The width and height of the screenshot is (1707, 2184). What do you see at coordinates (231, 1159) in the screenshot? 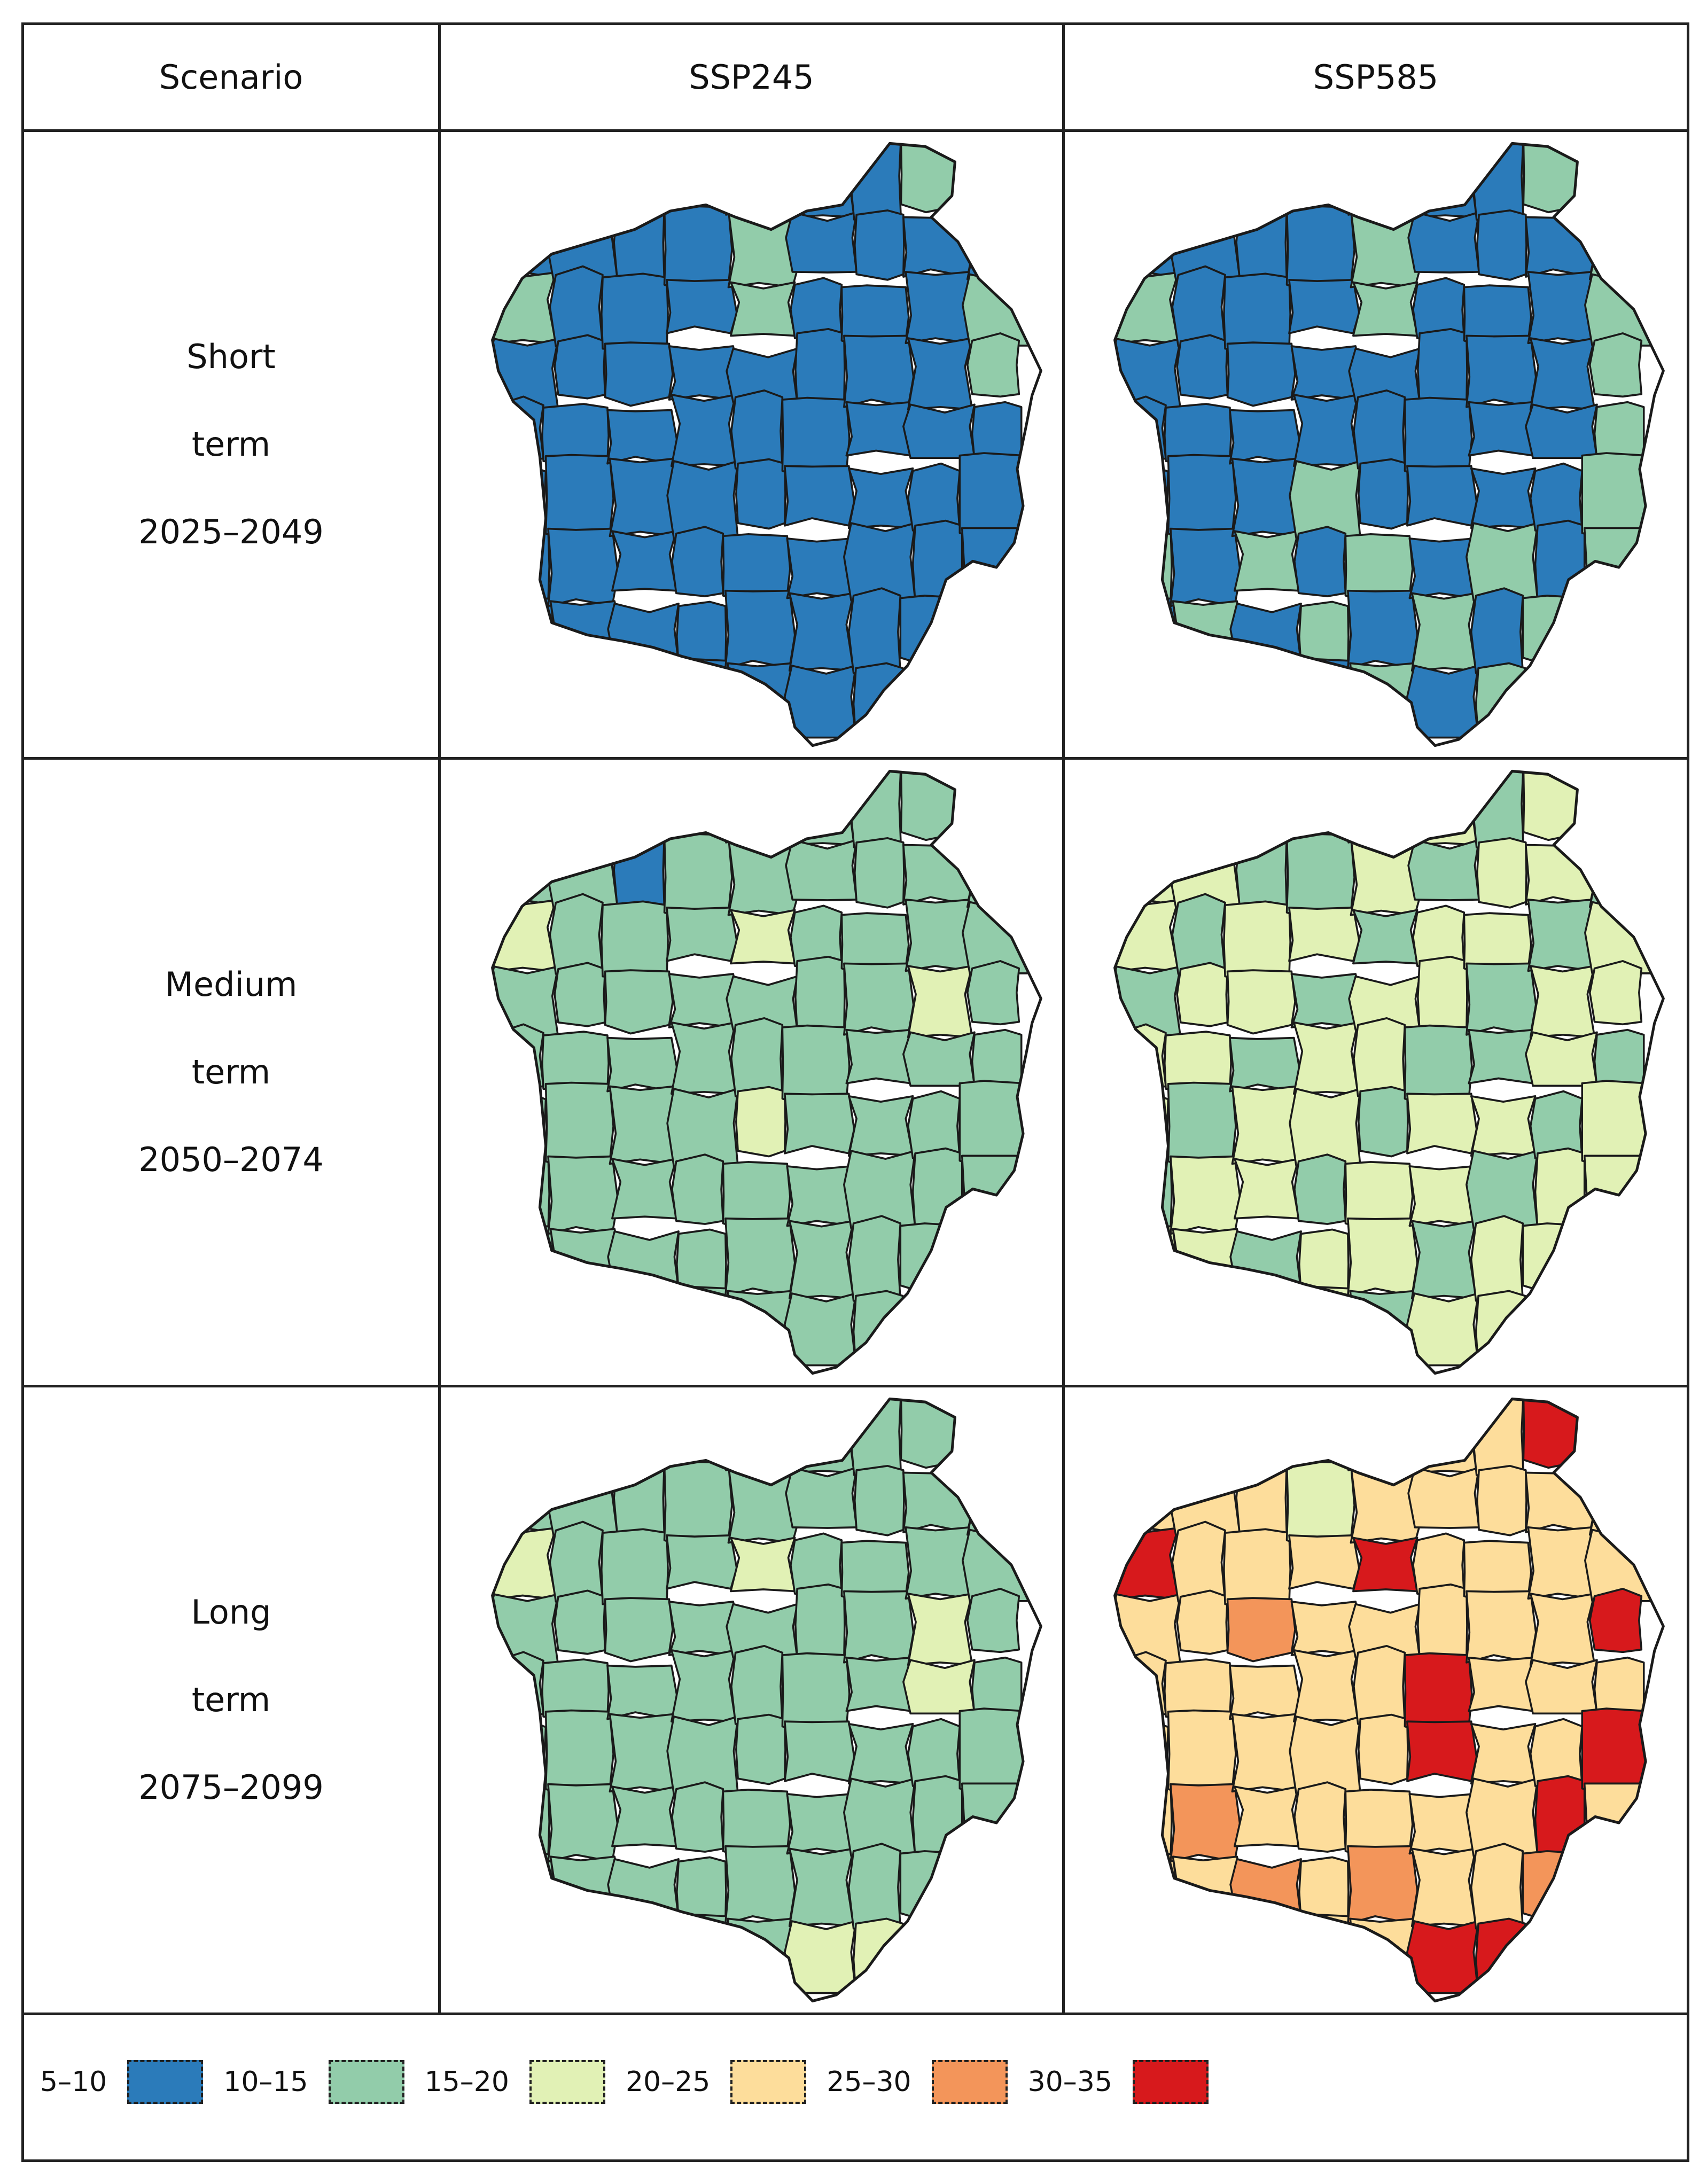
I see `row-label-years: 2050–2074` at bounding box center [231, 1159].